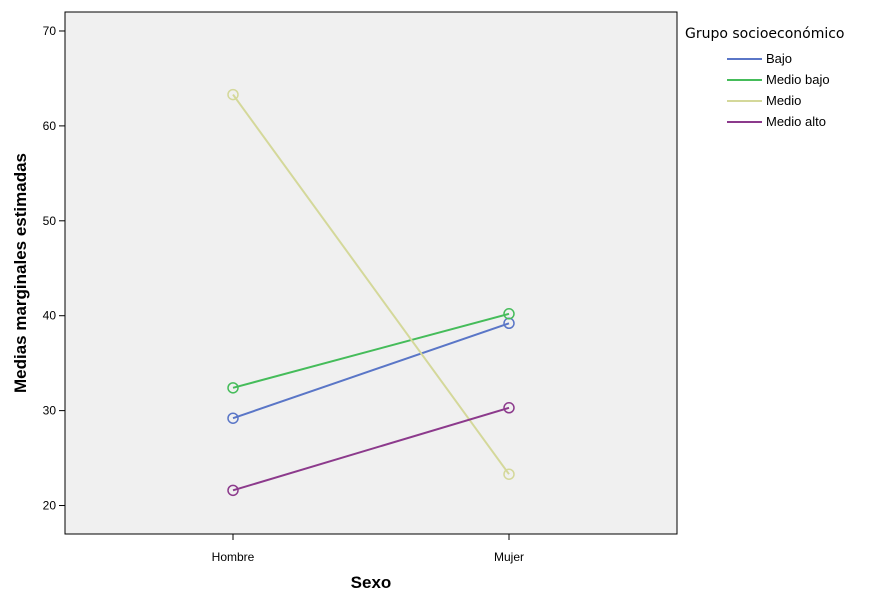  Describe the element at coordinates (509, 557) in the screenshot. I see `x-tick-label: Mujer` at that location.